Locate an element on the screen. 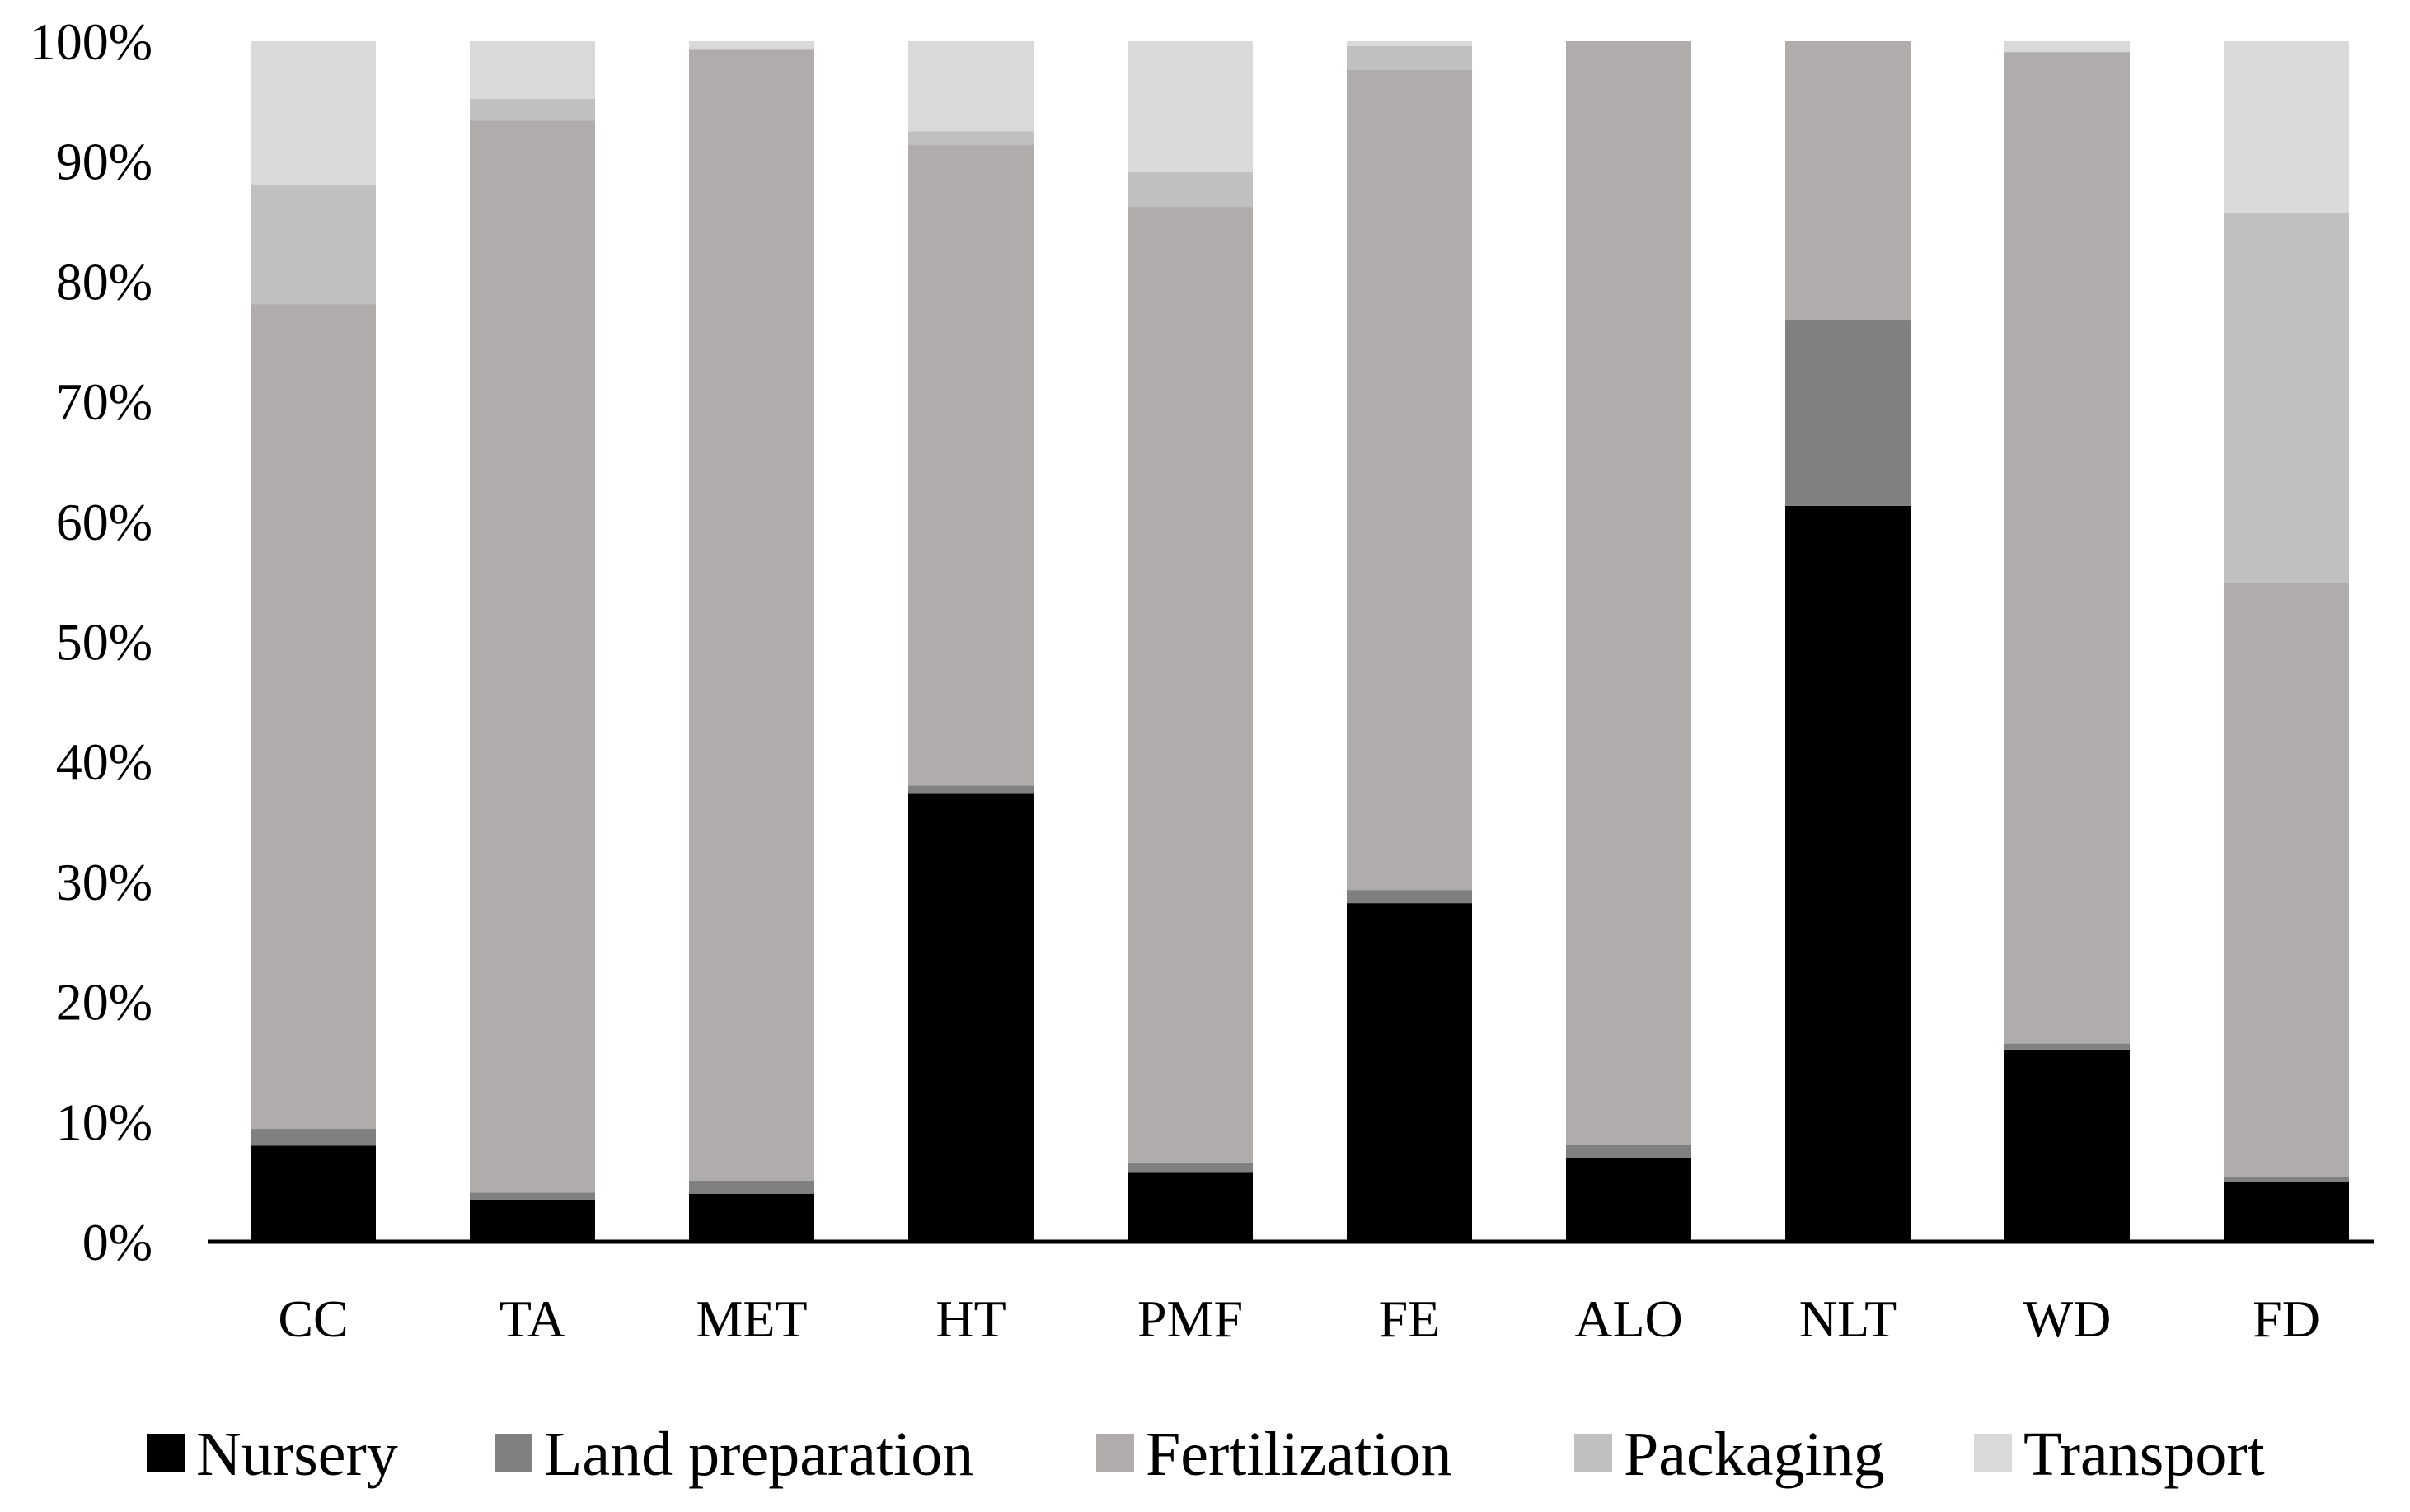 The width and height of the screenshot is (2410, 1512). y-tick-label: 30% is located at coordinates (104, 882).